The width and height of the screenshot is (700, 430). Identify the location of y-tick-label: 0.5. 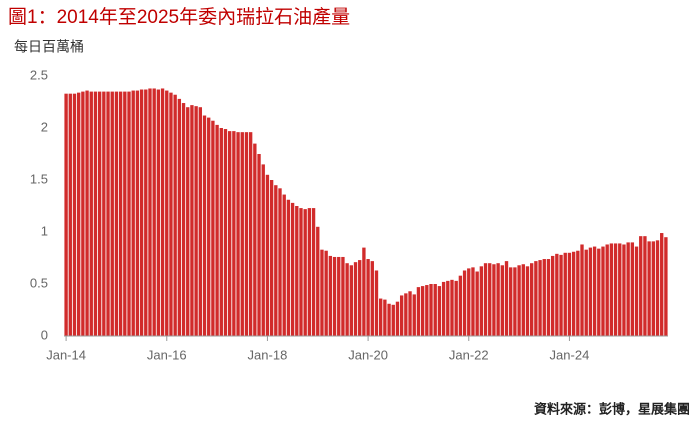
(39, 282).